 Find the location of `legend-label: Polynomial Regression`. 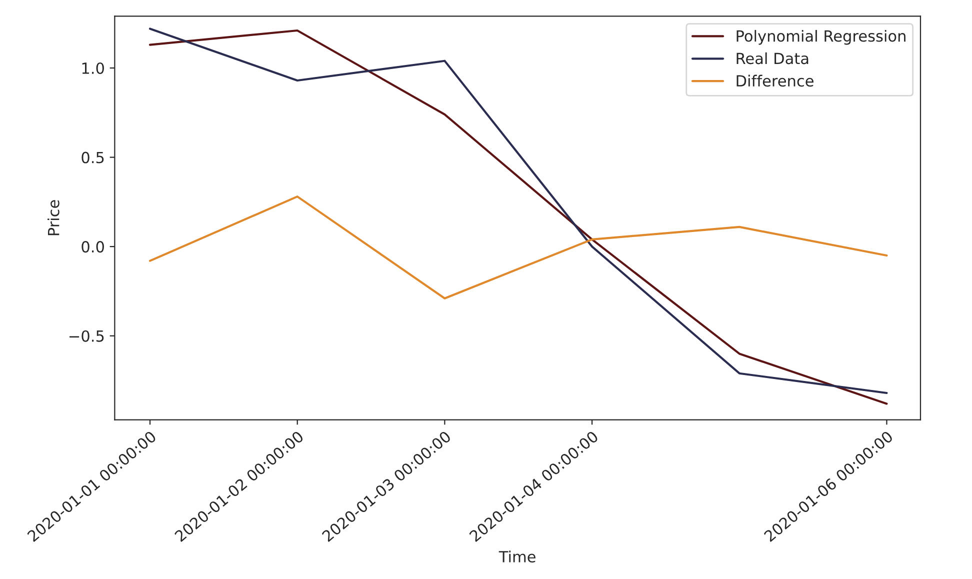

legend-label: Polynomial Regression is located at coordinates (821, 37).